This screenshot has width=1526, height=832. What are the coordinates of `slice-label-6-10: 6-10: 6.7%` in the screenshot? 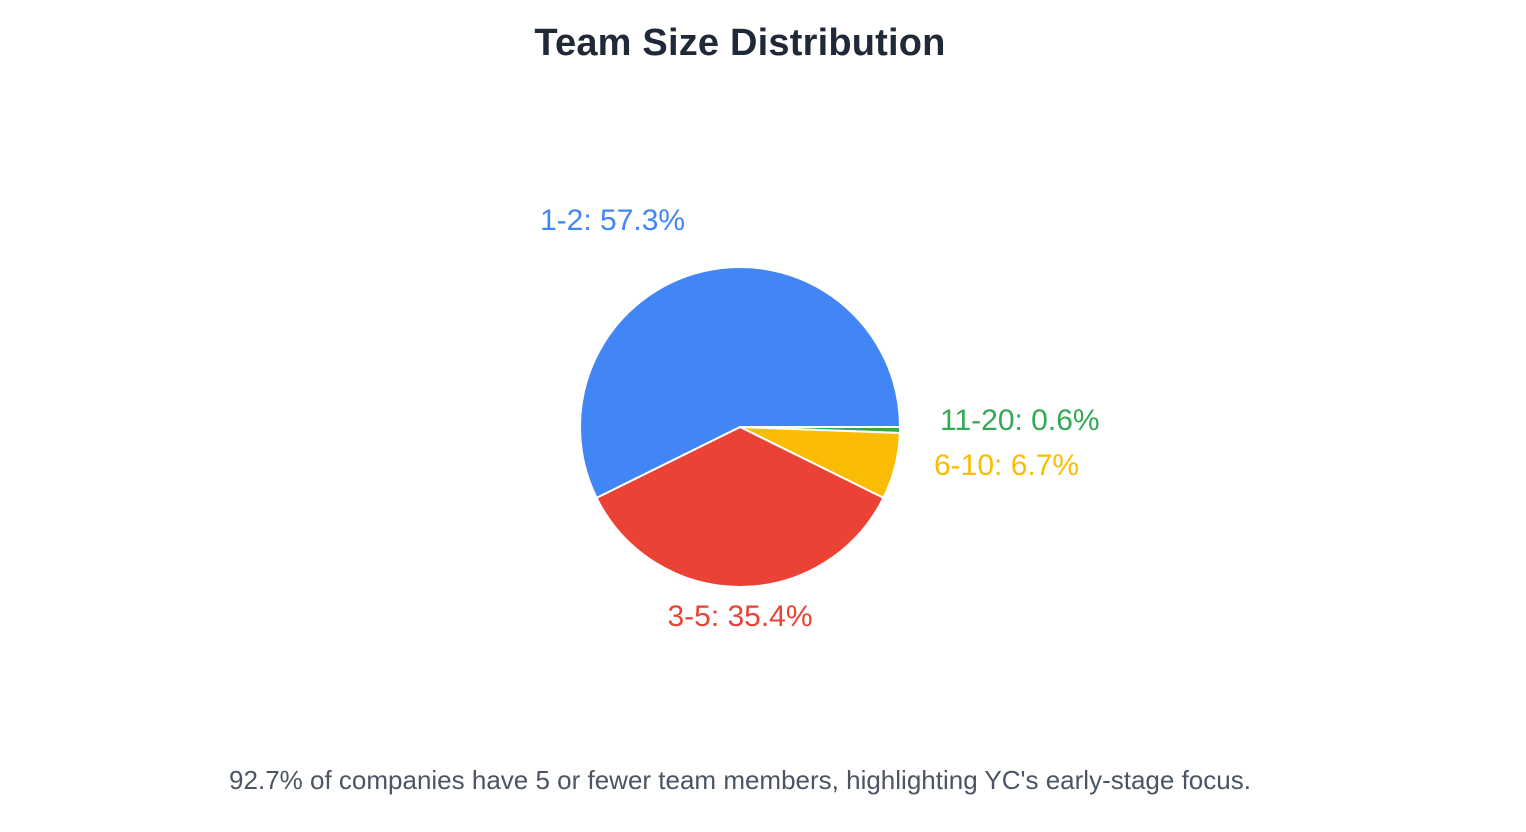 It's located at (1006, 465).